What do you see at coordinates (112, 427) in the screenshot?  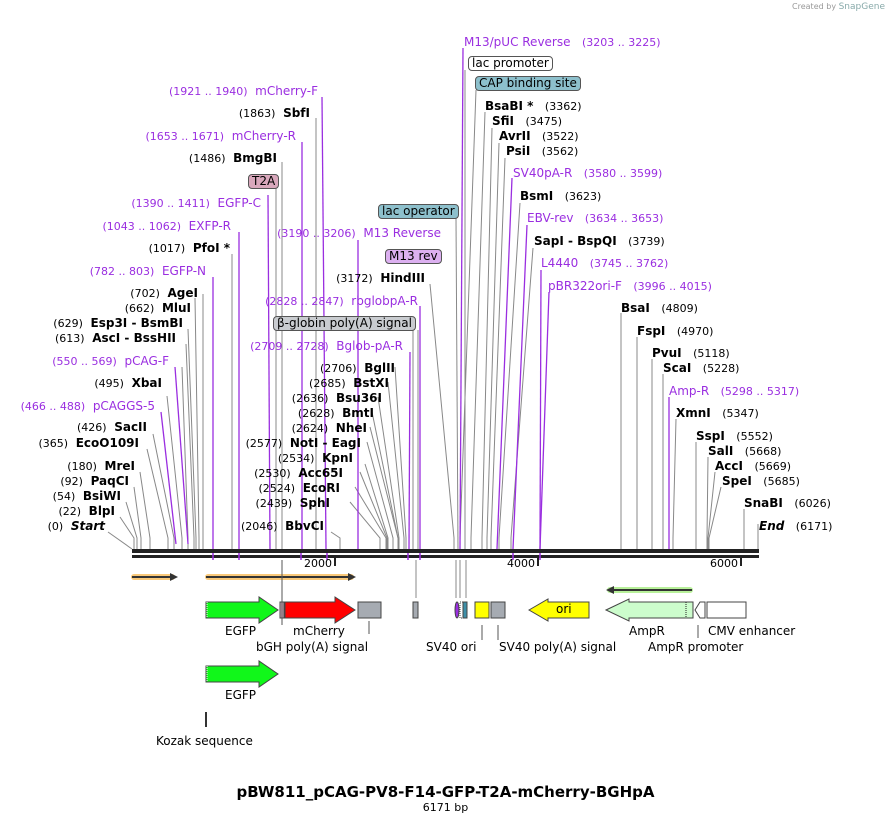 I see `left-label-15: (426) SacII` at bounding box center [112, 427].